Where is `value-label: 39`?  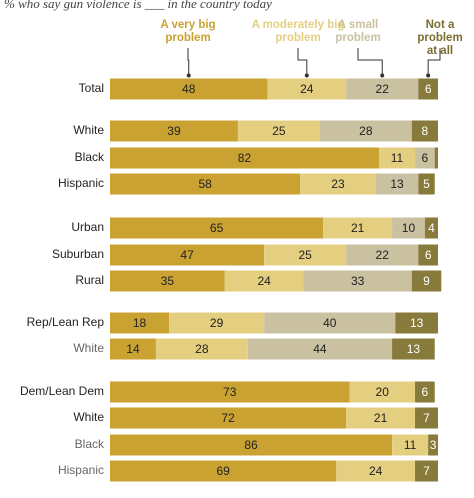
value-label: 39 is located at coordinates (174, 131).